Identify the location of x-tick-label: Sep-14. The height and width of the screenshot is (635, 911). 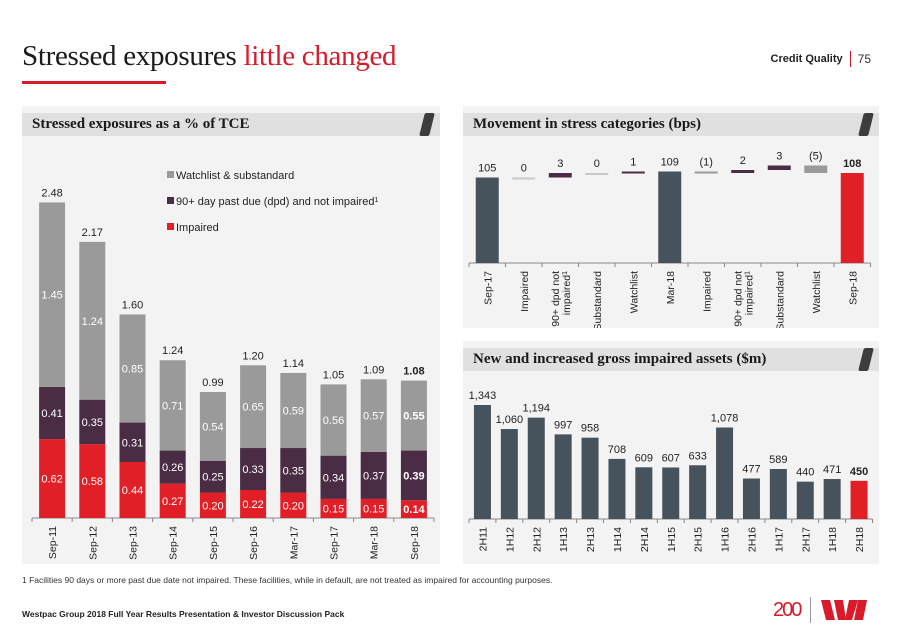
(174, 543).